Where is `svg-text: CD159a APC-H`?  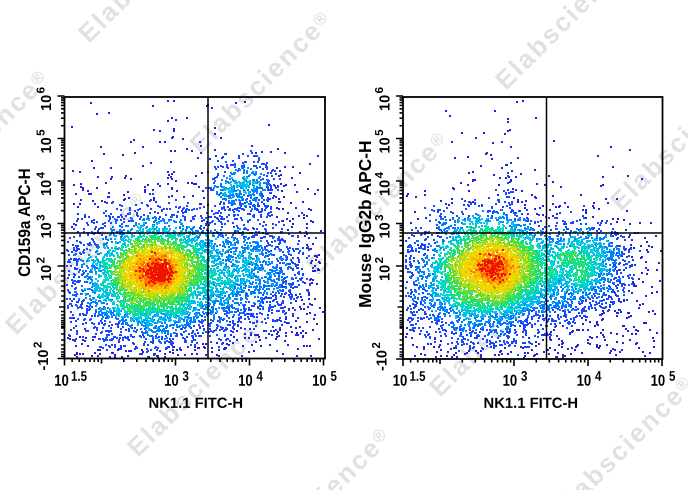 svg-text: CD159a APC-H is located at coordinates (24, 222).